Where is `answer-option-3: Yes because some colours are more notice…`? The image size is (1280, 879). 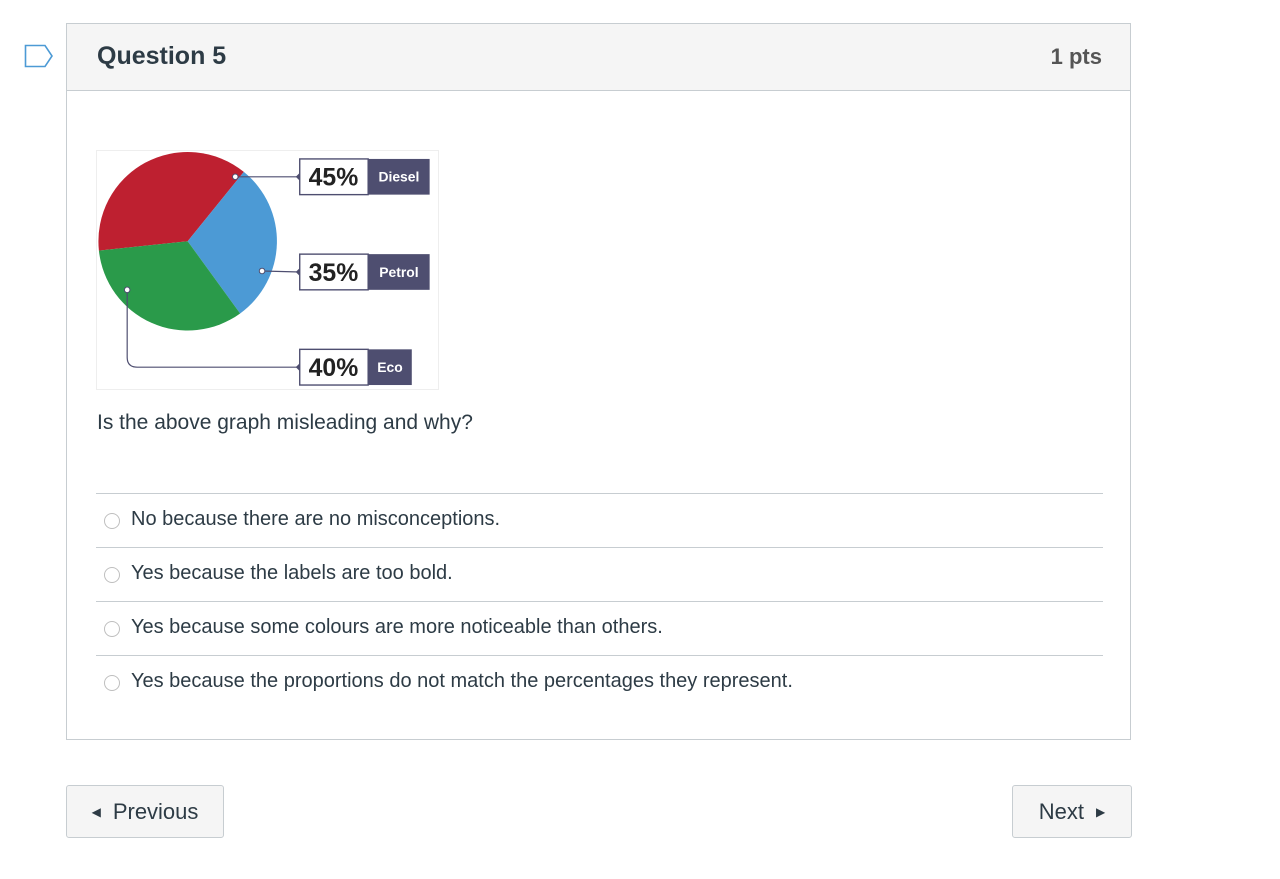 answer-option-3: Yes because some colours are more notice… is located at coordinates (599, 628).